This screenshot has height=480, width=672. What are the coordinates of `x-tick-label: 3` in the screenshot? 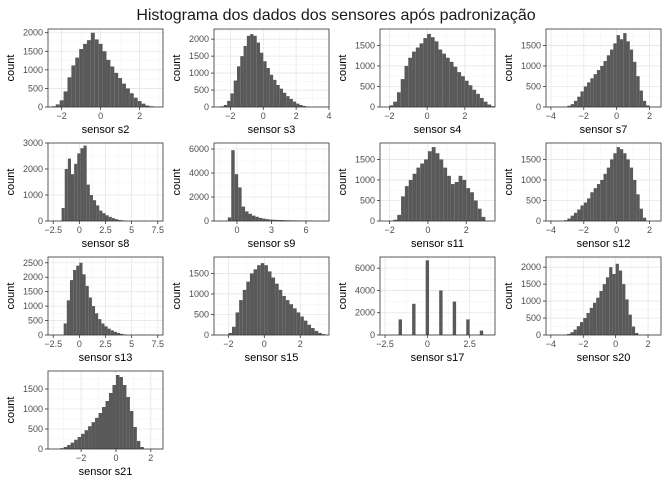 It's located at (271, 230).